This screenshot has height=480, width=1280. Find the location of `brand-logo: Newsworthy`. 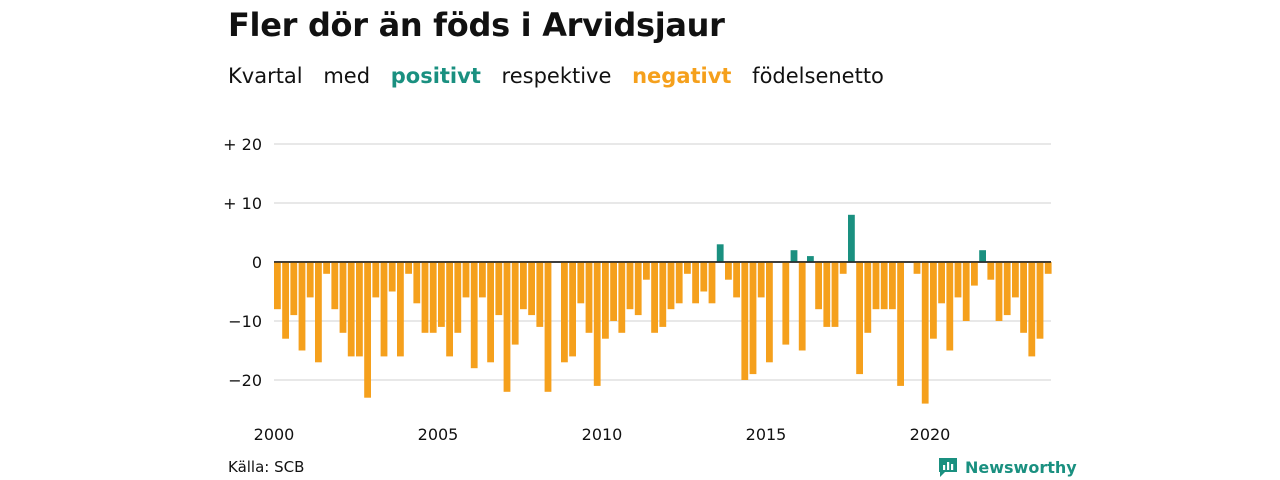

brand-logo: Newsworthy is located at coordinates (1007, 467).